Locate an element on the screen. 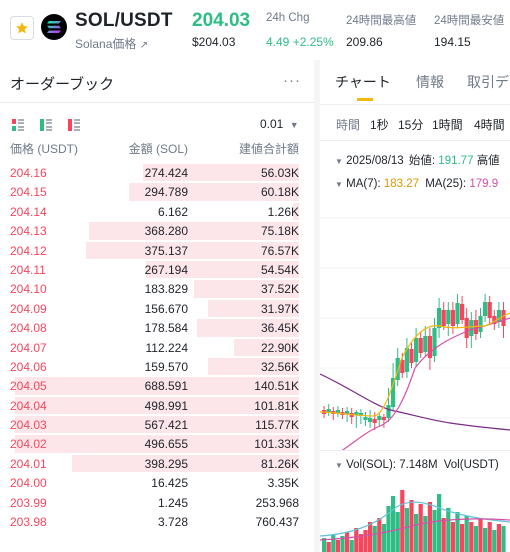 The image size is (510, 552). order-book-row: 204.11 267.194 54.54K is located at coordinates (157, 269).